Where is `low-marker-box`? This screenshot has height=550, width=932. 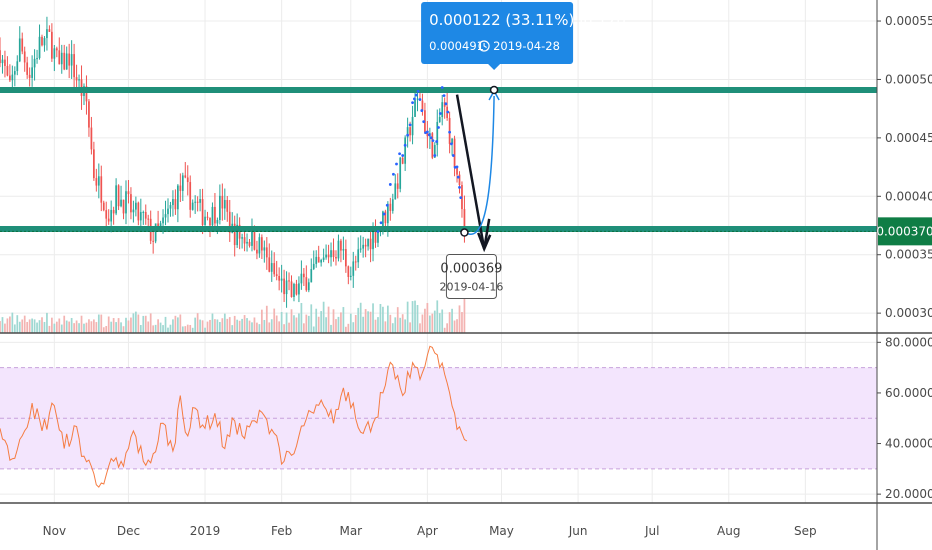
low-marker-box is located at coordinates (471, 277).